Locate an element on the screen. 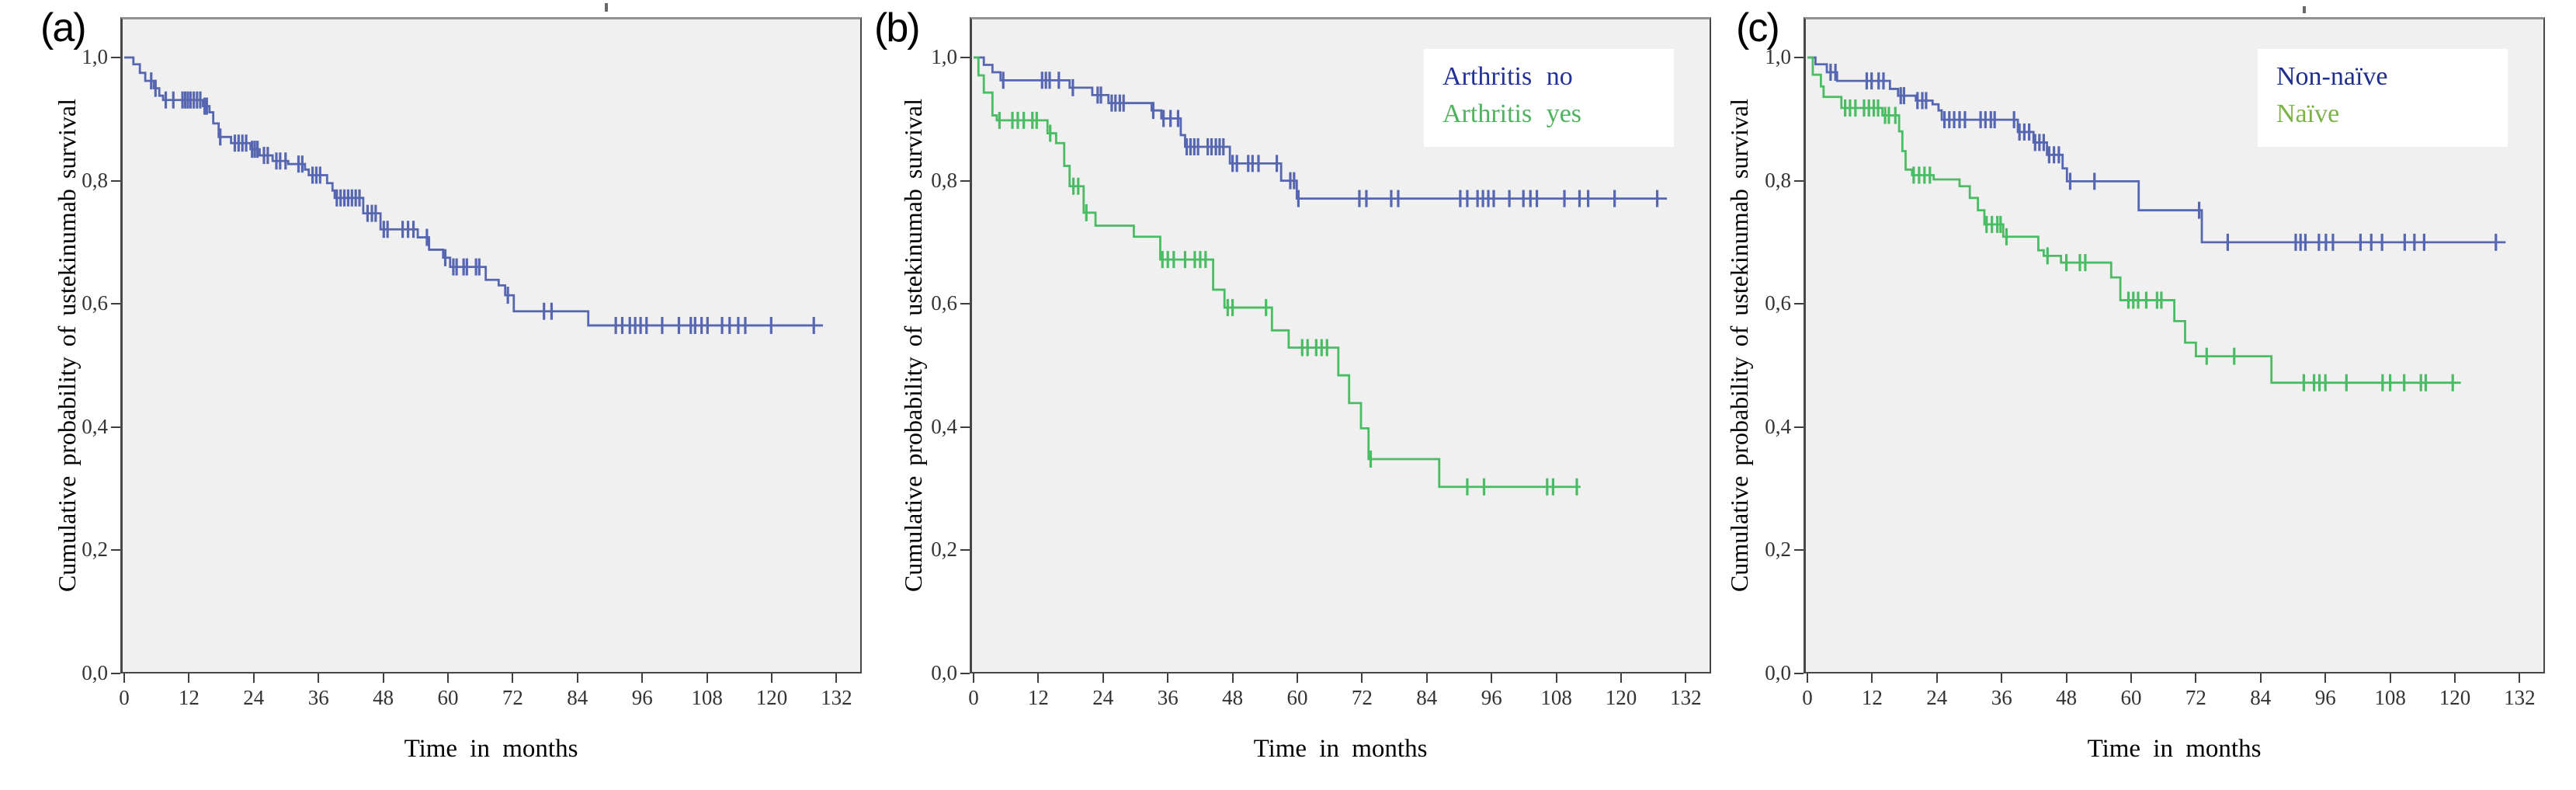 The height and width of the screenshot is (790, 2576). y-tick-label: 0,6 is located at coordinates (95, 303).